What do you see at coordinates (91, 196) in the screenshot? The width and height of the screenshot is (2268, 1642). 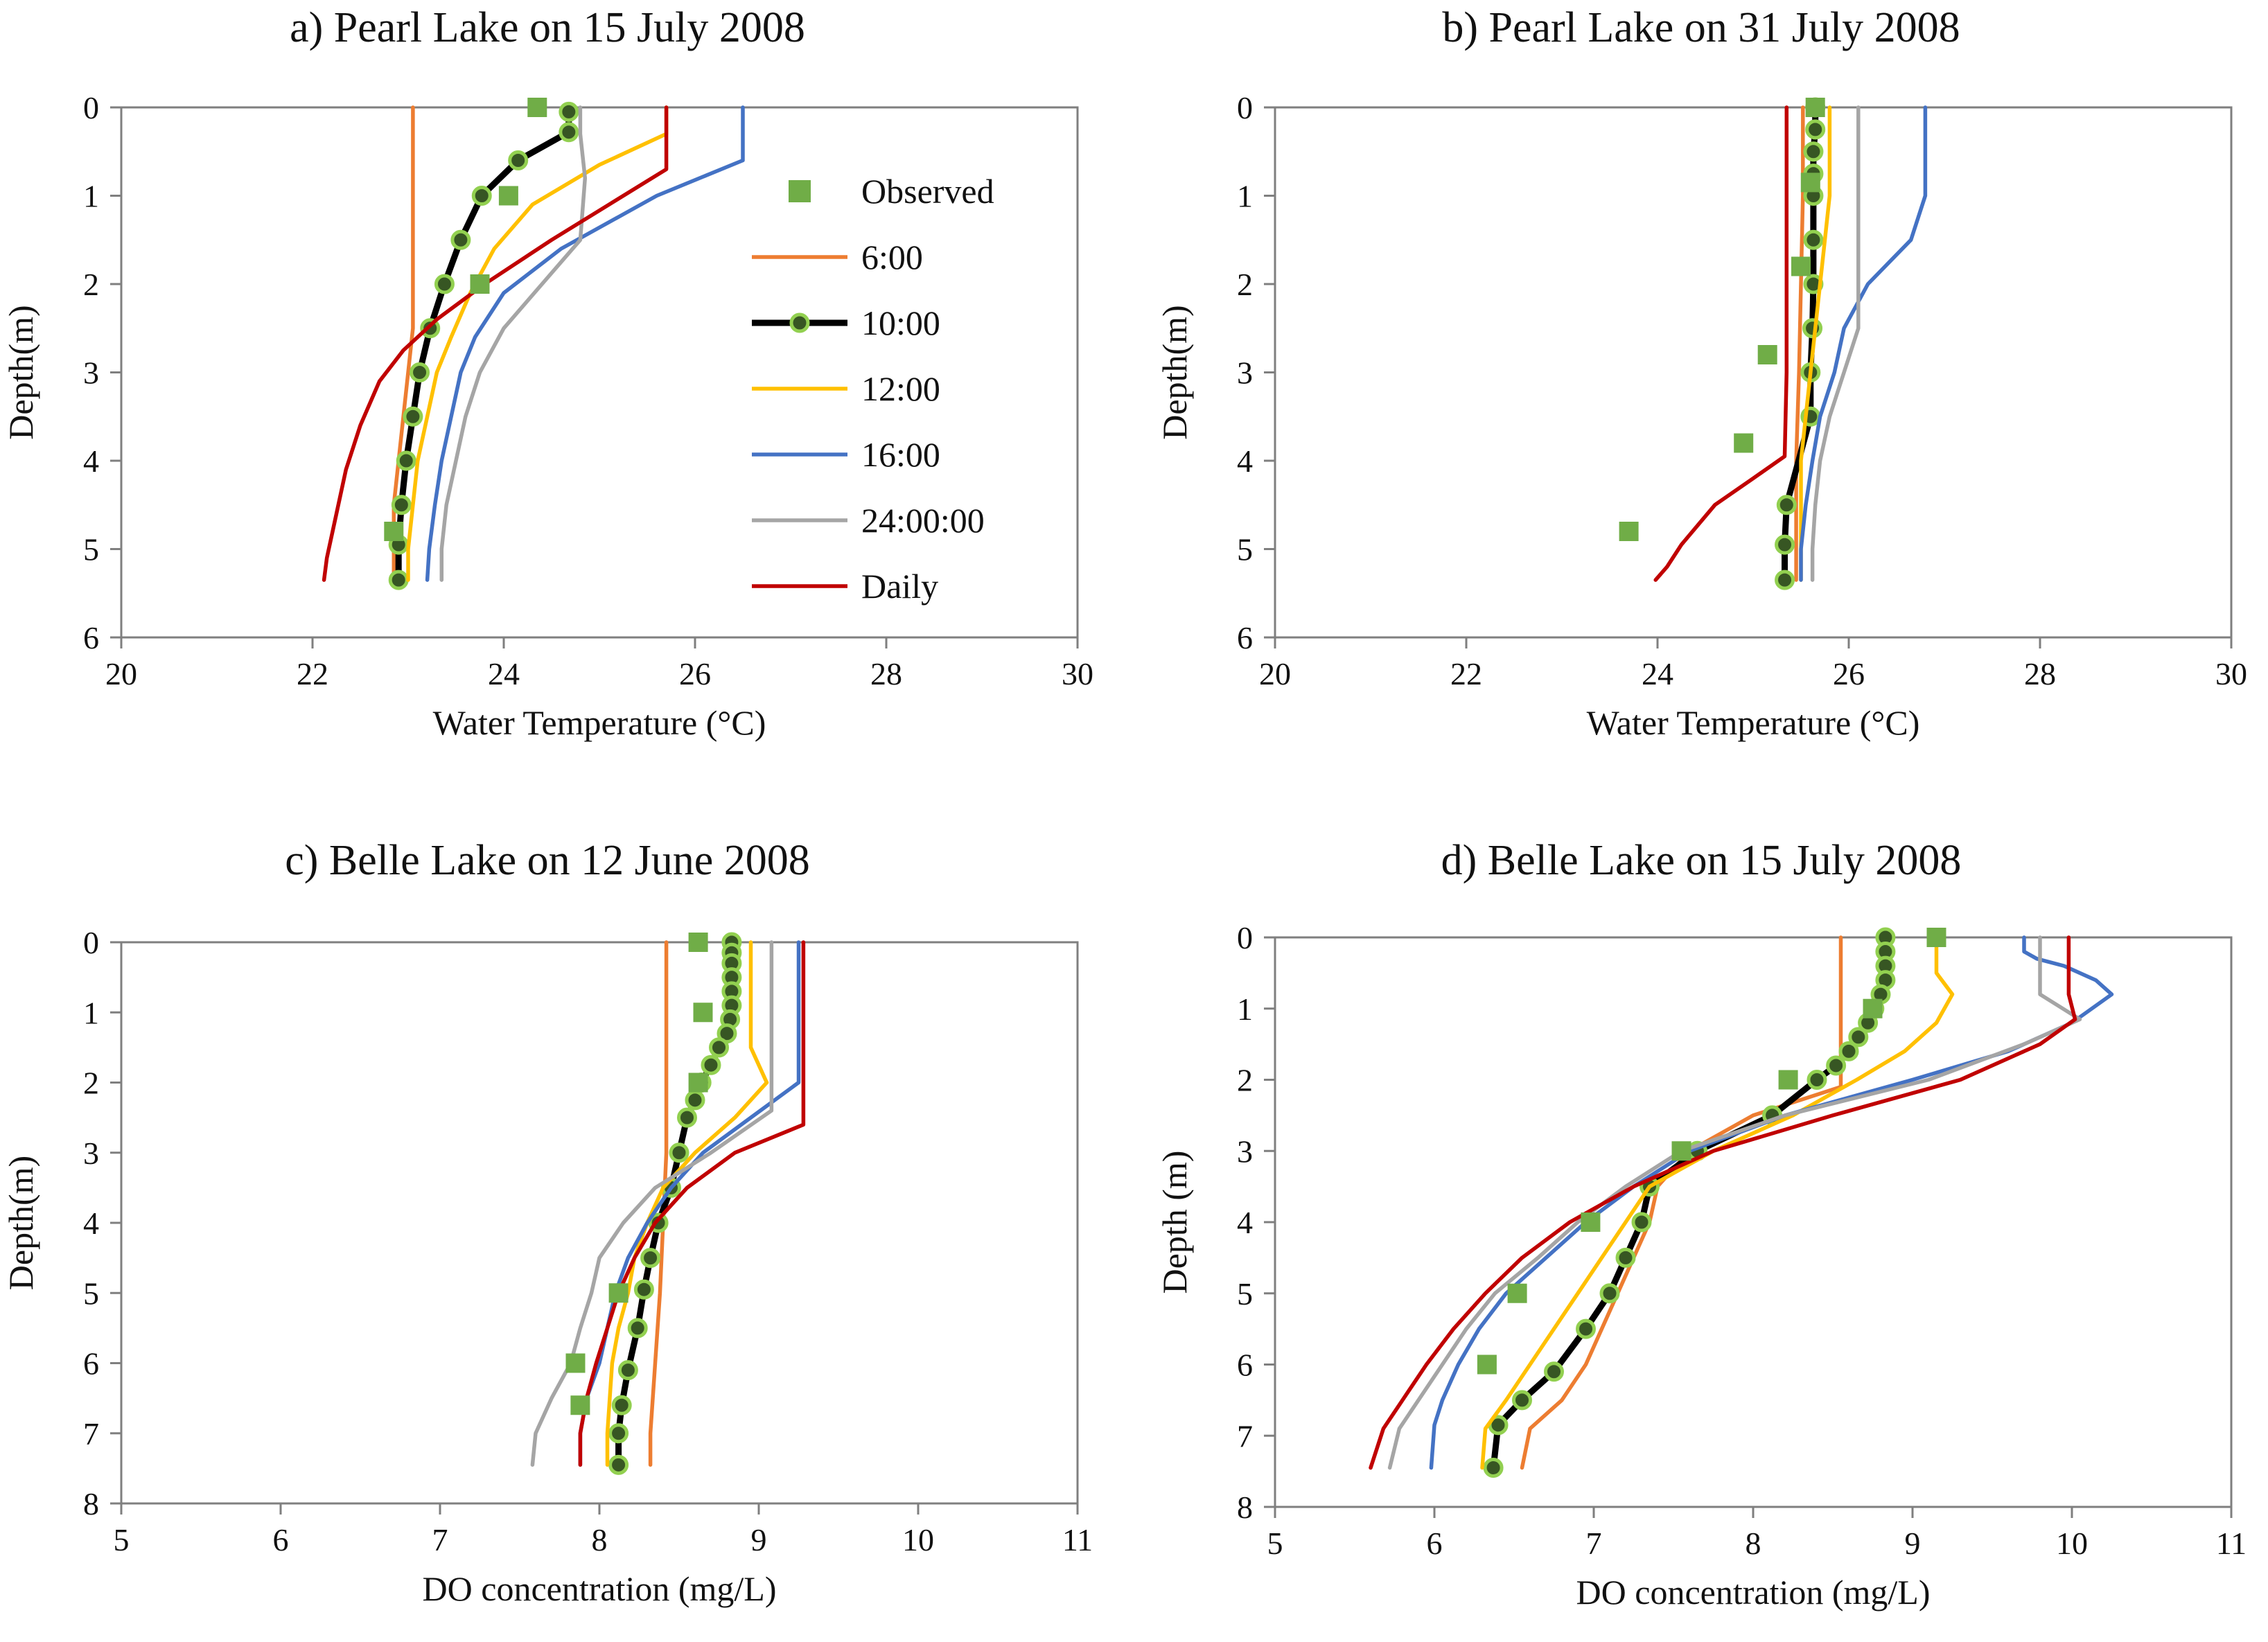 I see `y-tick-label: 1` at bounding box center [91, 196].